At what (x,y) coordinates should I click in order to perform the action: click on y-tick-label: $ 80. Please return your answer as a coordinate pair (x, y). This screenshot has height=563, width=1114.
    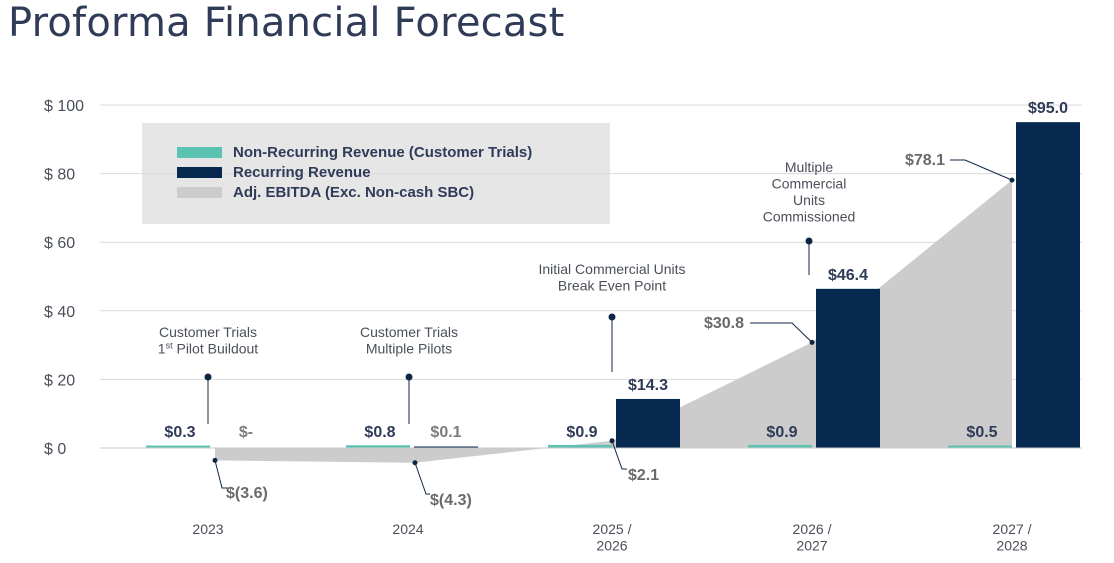
    Looking at the image, I should click on (59, 175).